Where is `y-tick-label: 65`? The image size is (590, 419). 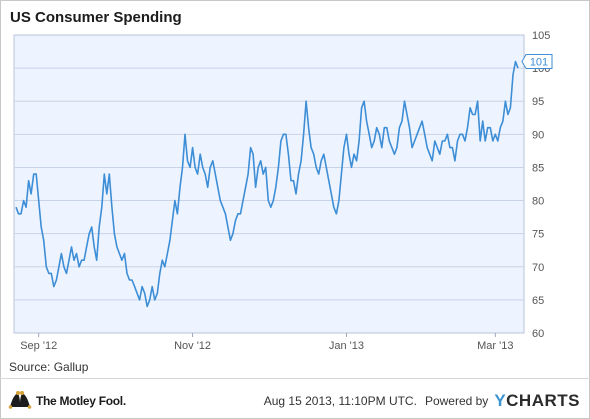 y-tick-label: 65 is located at coordinates (538, 301).